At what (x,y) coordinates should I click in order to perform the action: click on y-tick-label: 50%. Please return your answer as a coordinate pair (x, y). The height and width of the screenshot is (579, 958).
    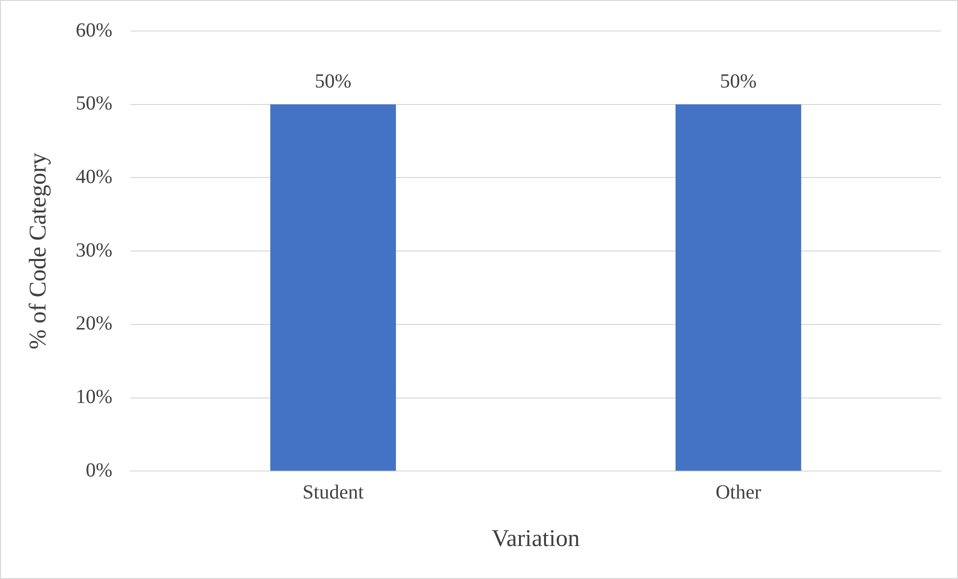
    Looking at the image, I should click on (94, 103).